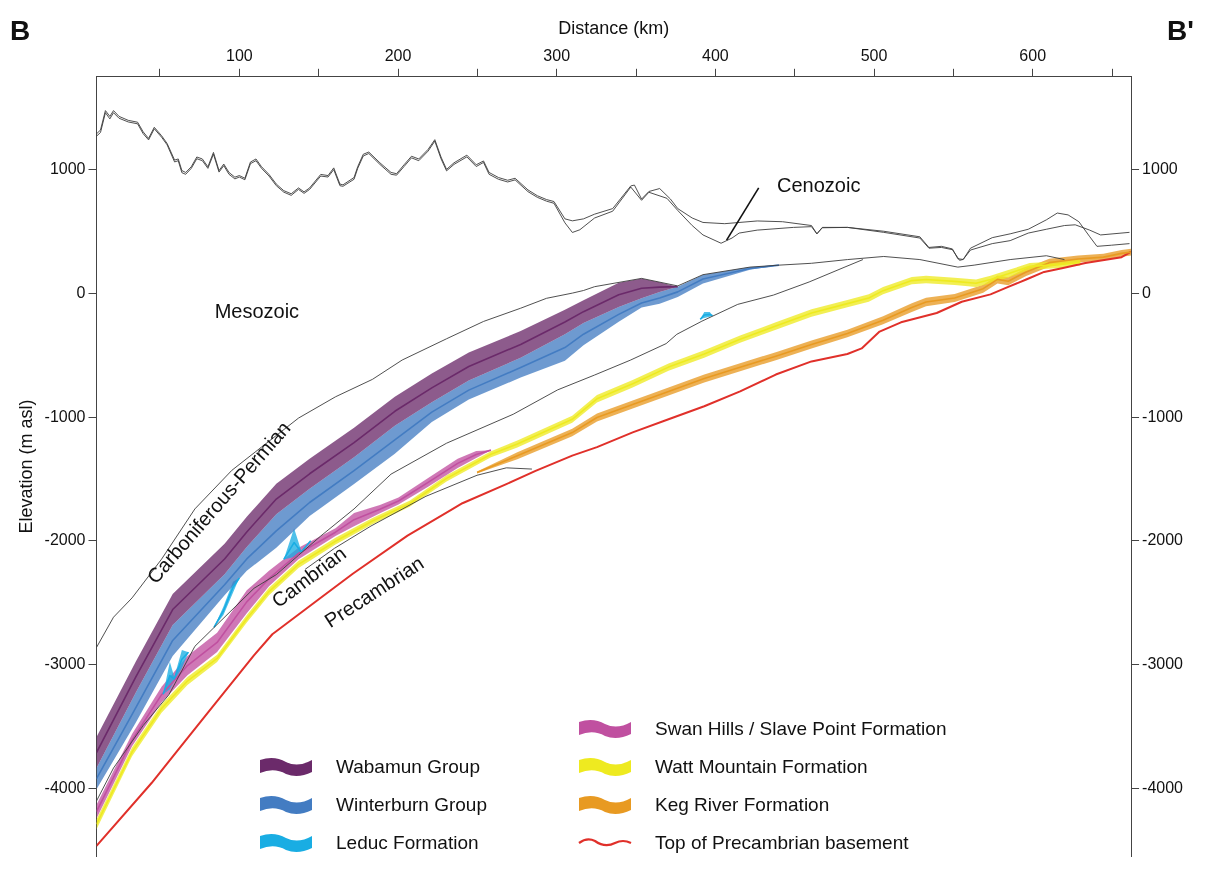 This screenshot has height=869, width=1206. Describe the element at coordinates (408, 767) in the screenshot. I see `legend-label: Wabamun Group` at that location.